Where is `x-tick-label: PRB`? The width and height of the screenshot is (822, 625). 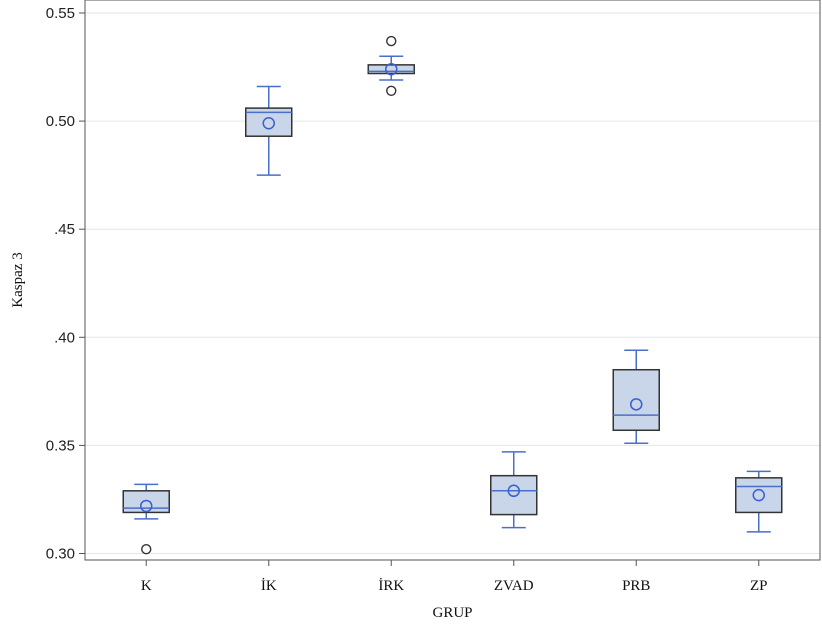 x-tick-label: PRB is located at coordinates (636, 586).